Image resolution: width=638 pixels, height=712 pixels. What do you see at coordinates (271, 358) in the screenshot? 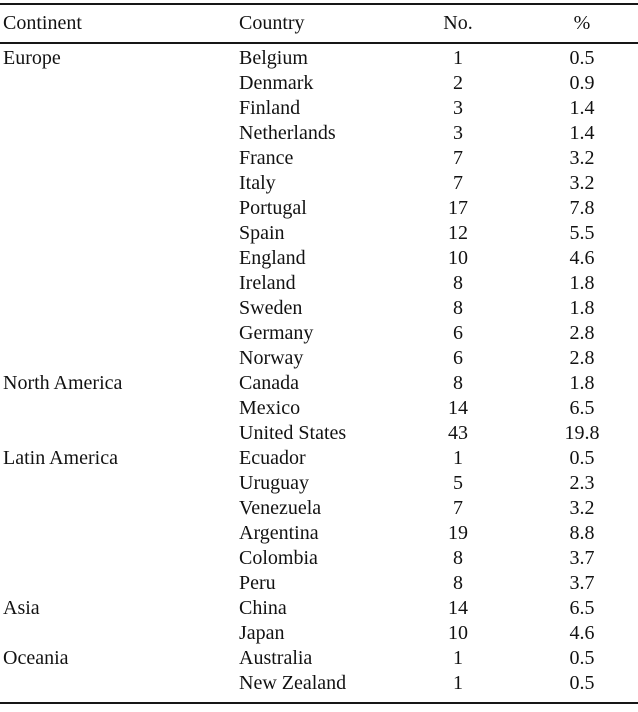
I see `cell-country: Norway` at bounding box center [271, 358].